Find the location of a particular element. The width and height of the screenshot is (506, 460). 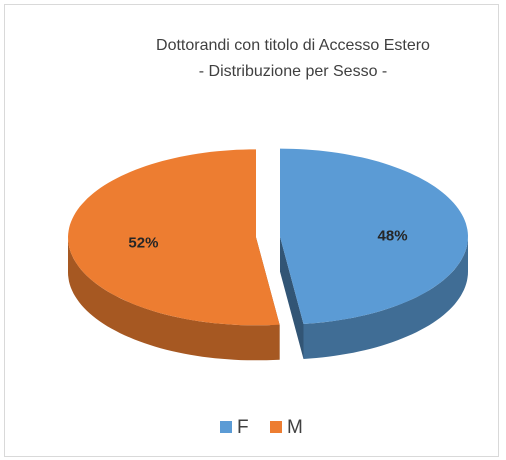

legend-label: M is located at coordinates (295, 427).